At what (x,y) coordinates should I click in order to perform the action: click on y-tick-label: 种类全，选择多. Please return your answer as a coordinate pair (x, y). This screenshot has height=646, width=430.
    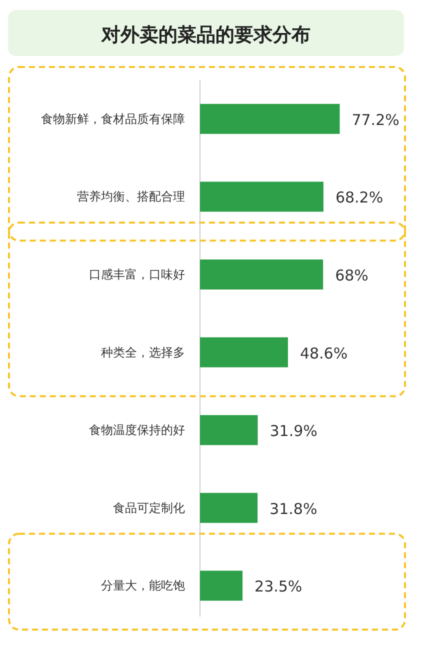
    Looking at the image, I should click on (143, 352).